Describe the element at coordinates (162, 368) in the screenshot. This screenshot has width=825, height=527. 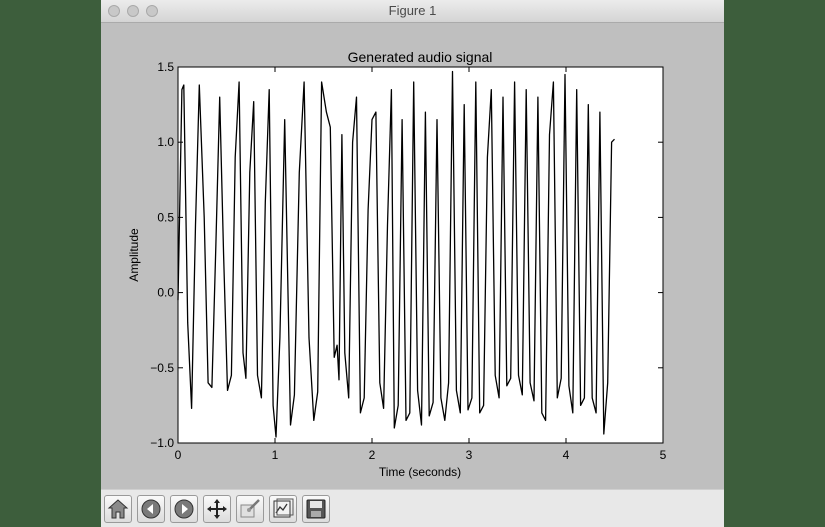
I see `y-tick-label: −0.5` at that location.